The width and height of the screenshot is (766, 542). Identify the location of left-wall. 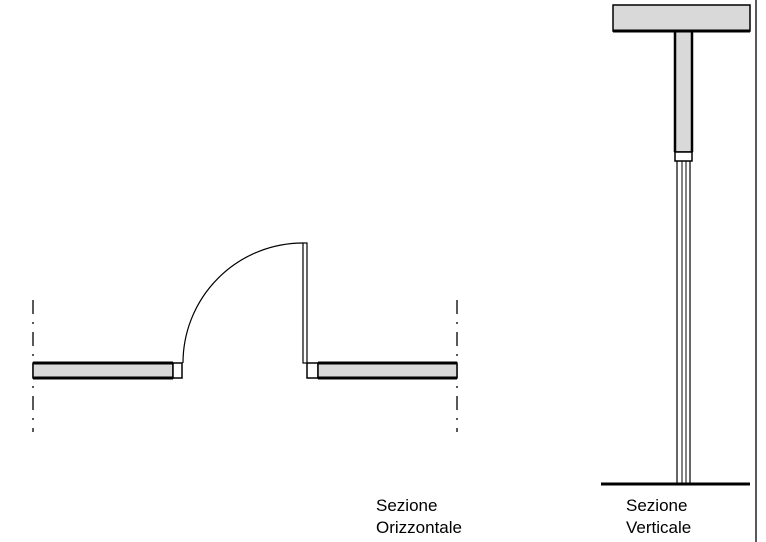
(103, 370).